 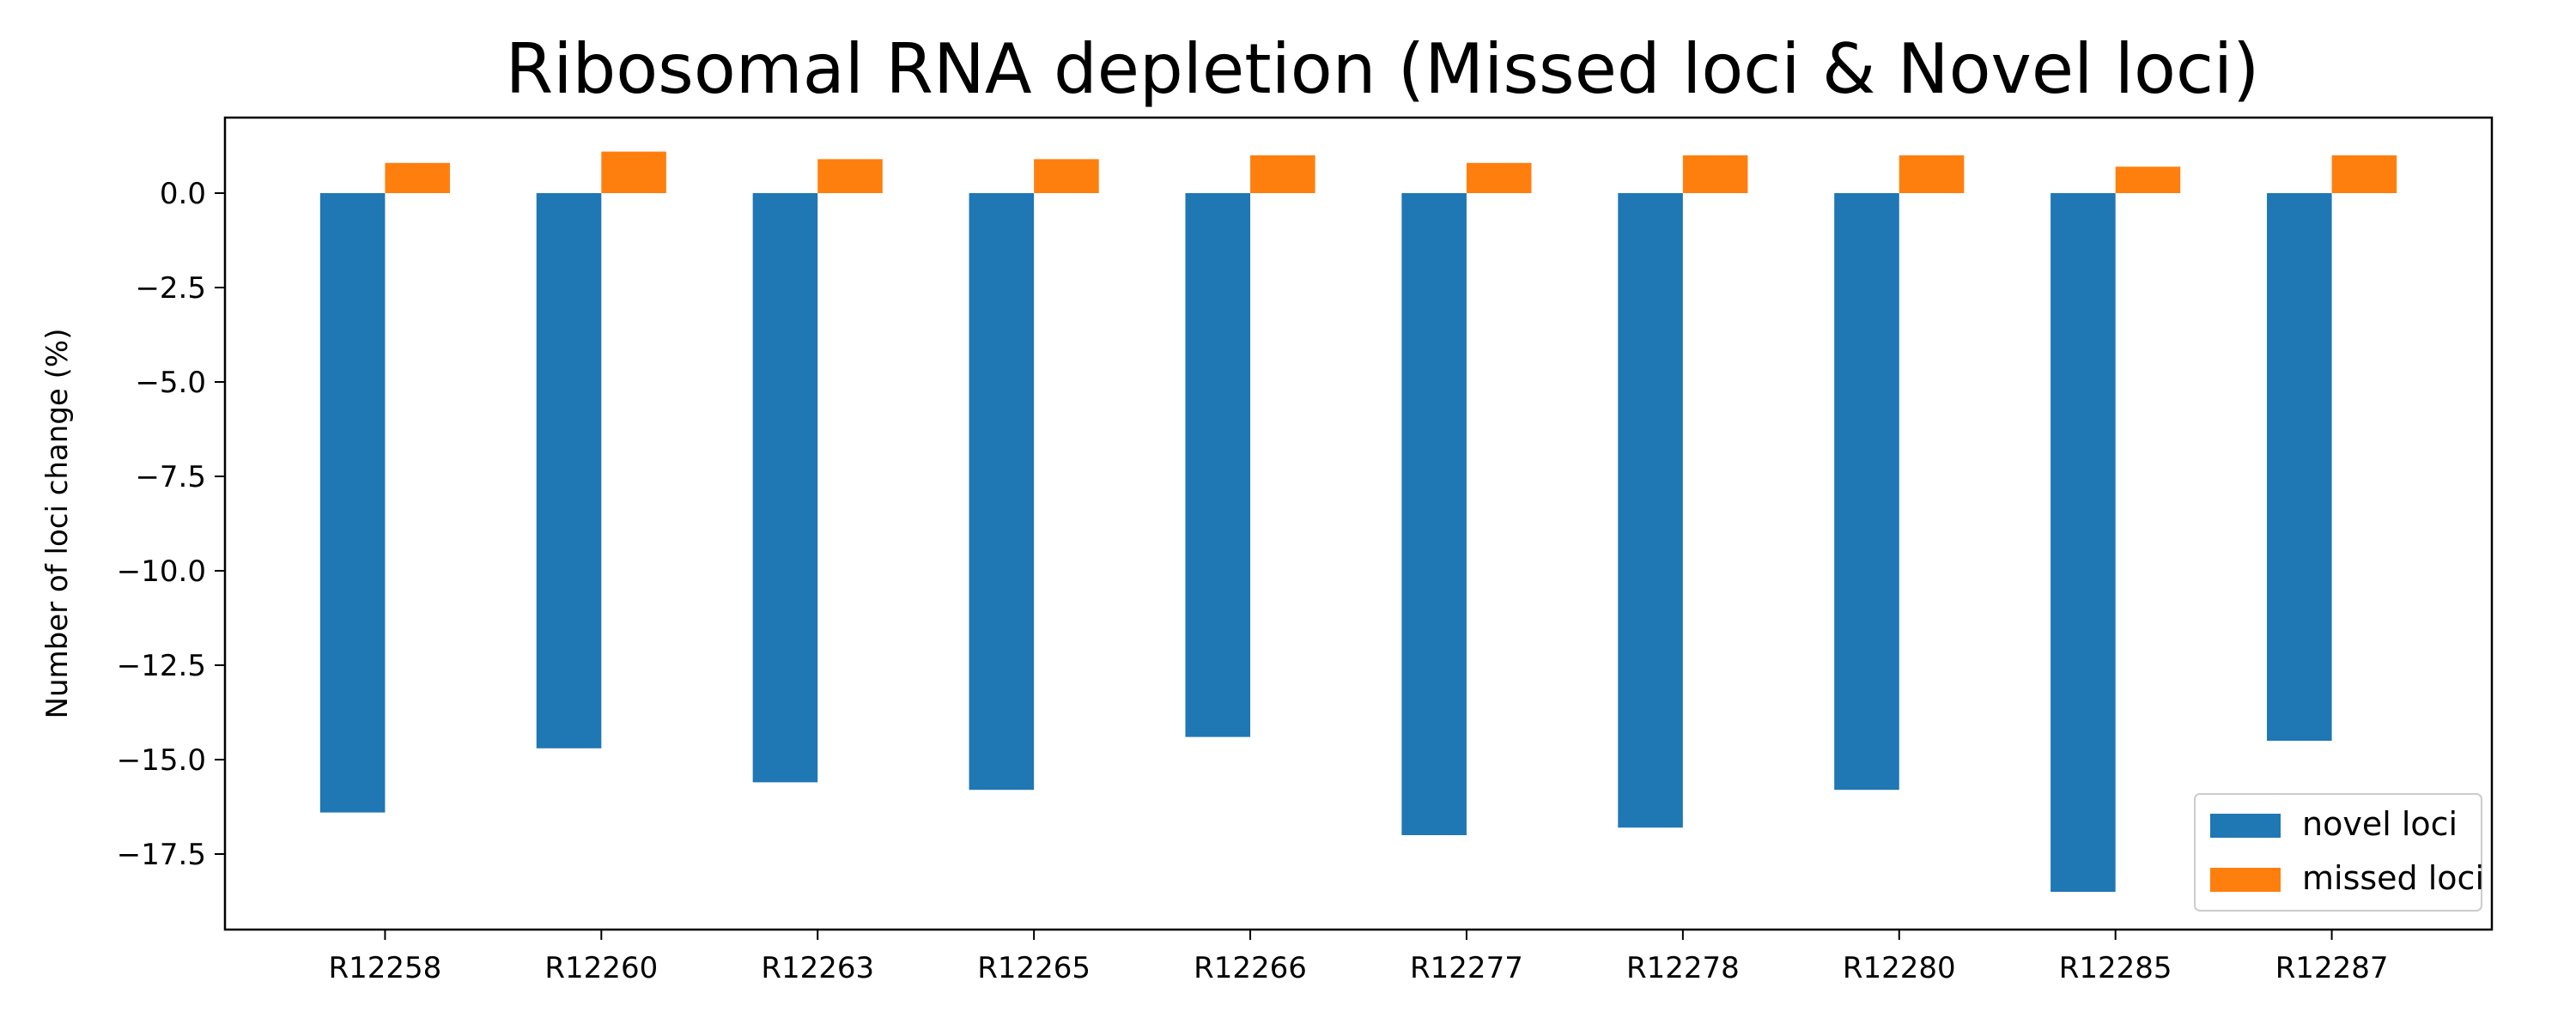 What do you see at coordinates (2332, 968) in the screenshot?
I see `x-tick-label-R12287: R12287` at bounding box center [2332, 968].